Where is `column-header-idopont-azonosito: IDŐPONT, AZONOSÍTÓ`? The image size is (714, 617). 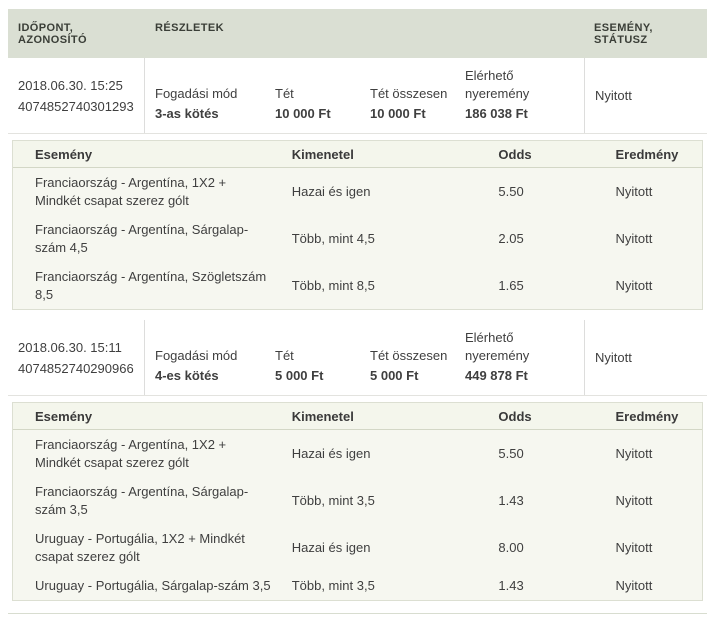 column-header-idopont-azonosito: IDŐPONT, AZONOSÍTÓ is located at coordinates (52, 34).